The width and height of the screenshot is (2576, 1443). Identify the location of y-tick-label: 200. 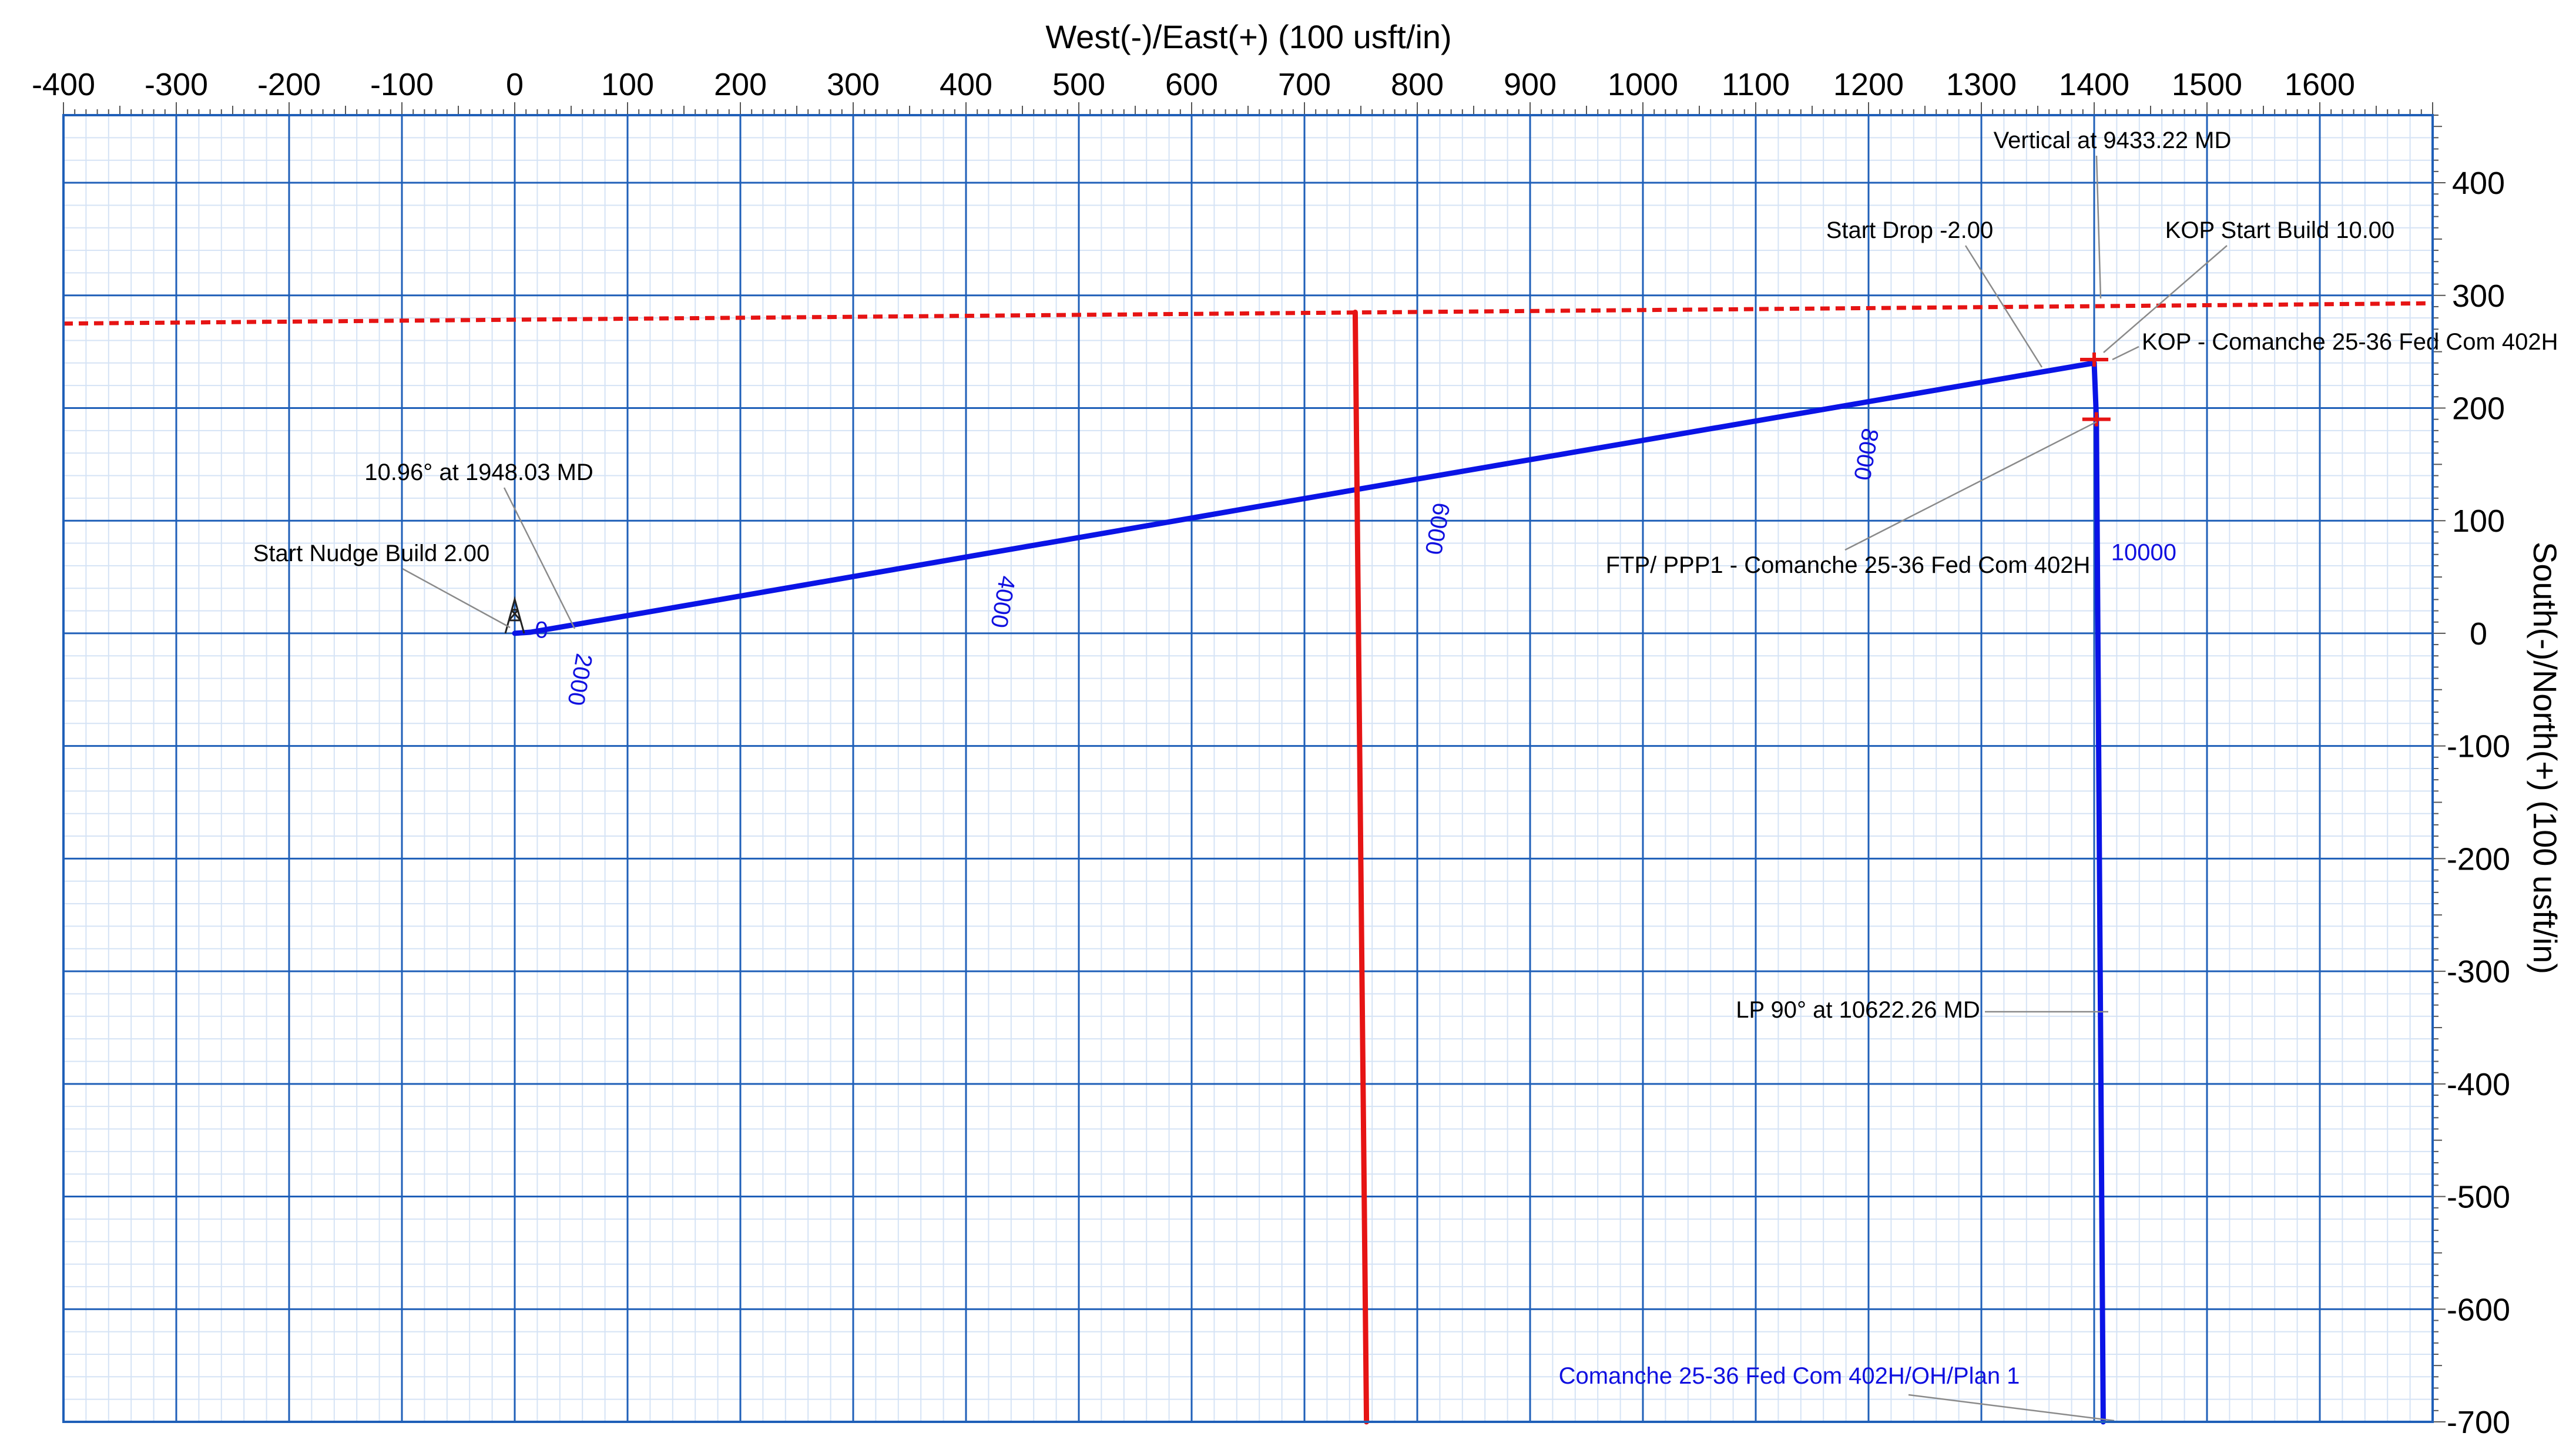
(2478, 408).